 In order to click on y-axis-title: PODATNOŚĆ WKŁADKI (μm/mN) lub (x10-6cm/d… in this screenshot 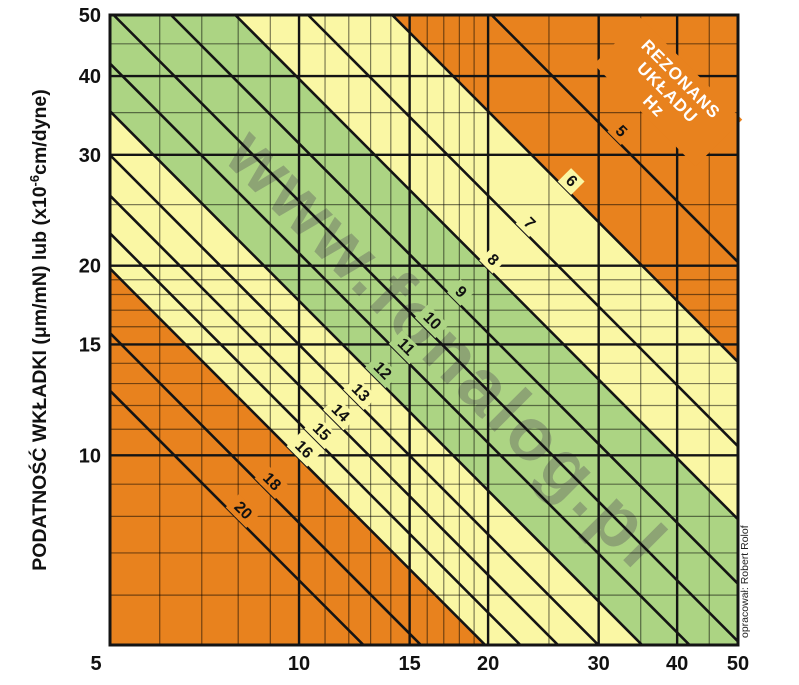, I will do `click(39, 329)`.